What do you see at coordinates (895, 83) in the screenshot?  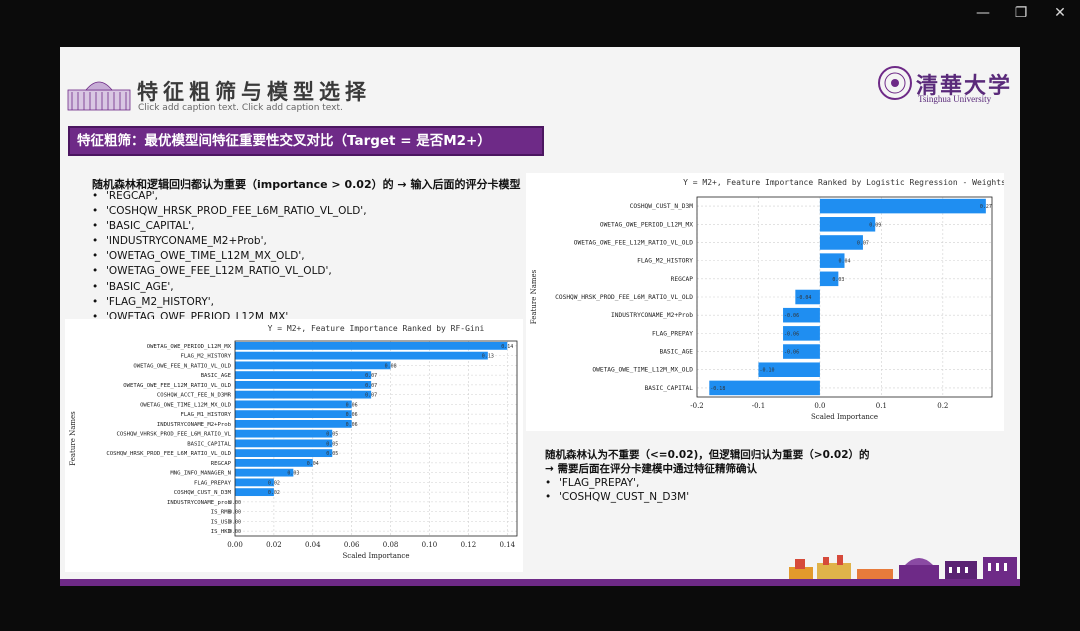 I see `tsinghua-seal-icon` at bounding box center [895, 83].